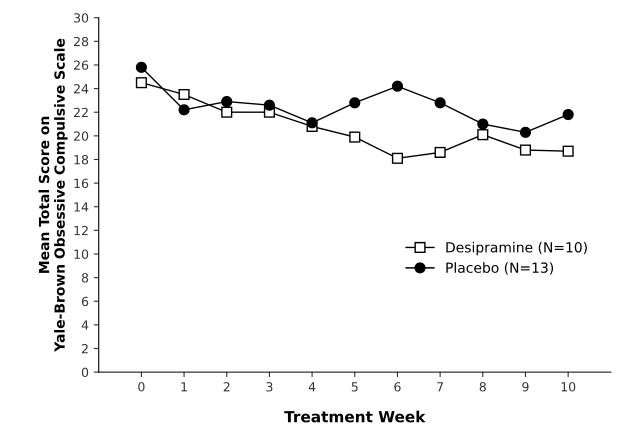 The image size is (617, 443). I want to click on y-tick-label: 18, so click(81, 159).